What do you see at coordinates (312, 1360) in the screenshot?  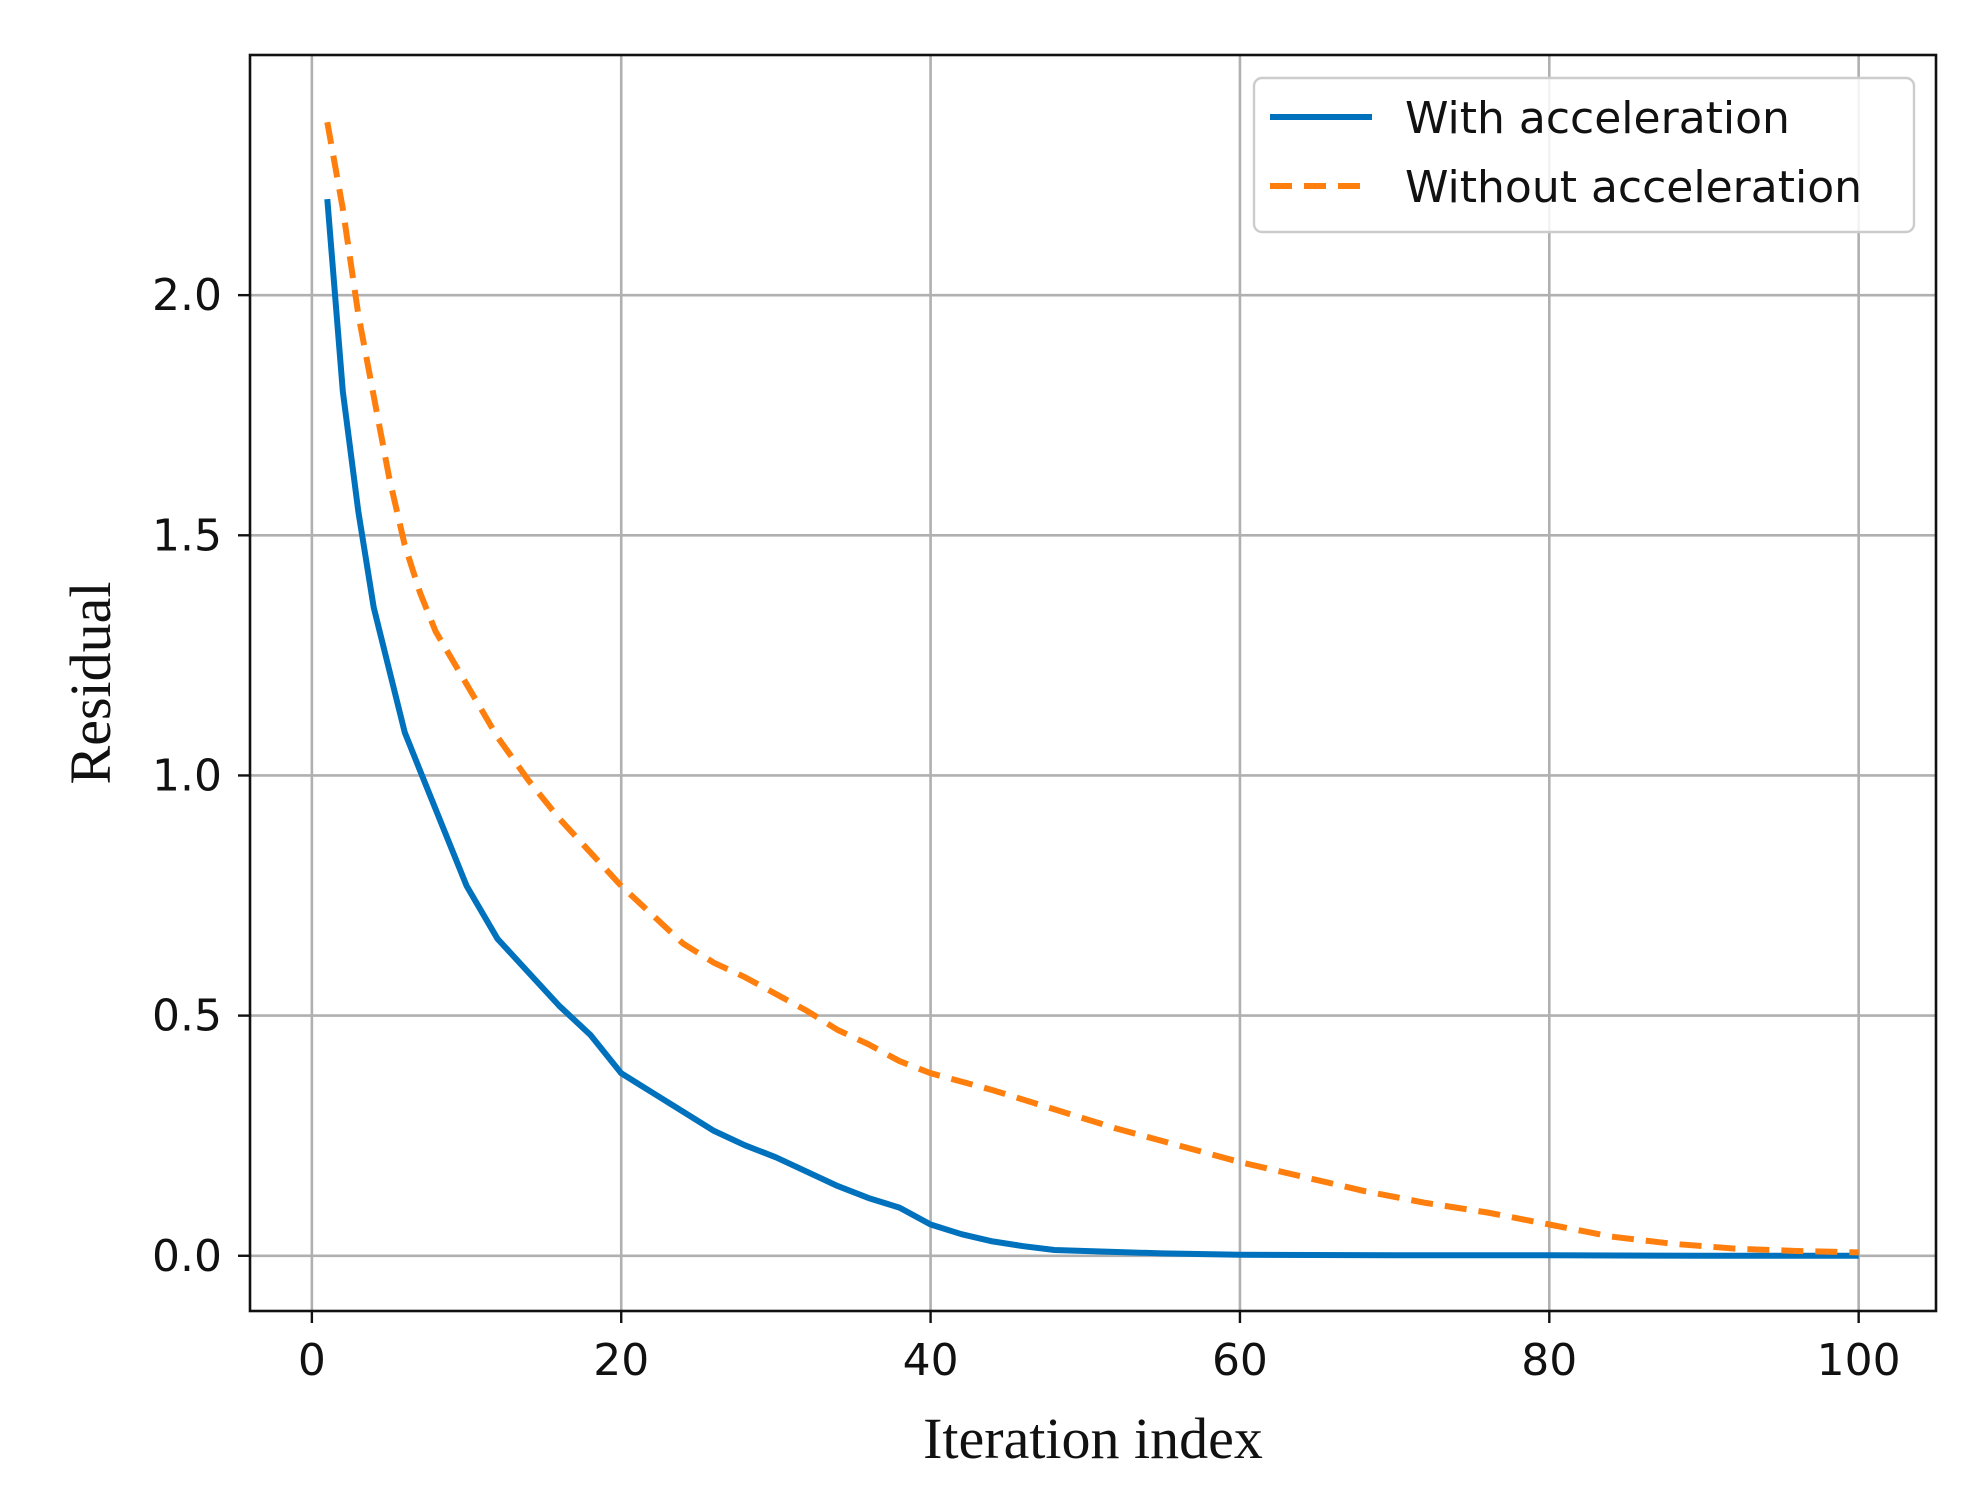 I see `x-tick-label: 0` at bounding box center [312, 1360].